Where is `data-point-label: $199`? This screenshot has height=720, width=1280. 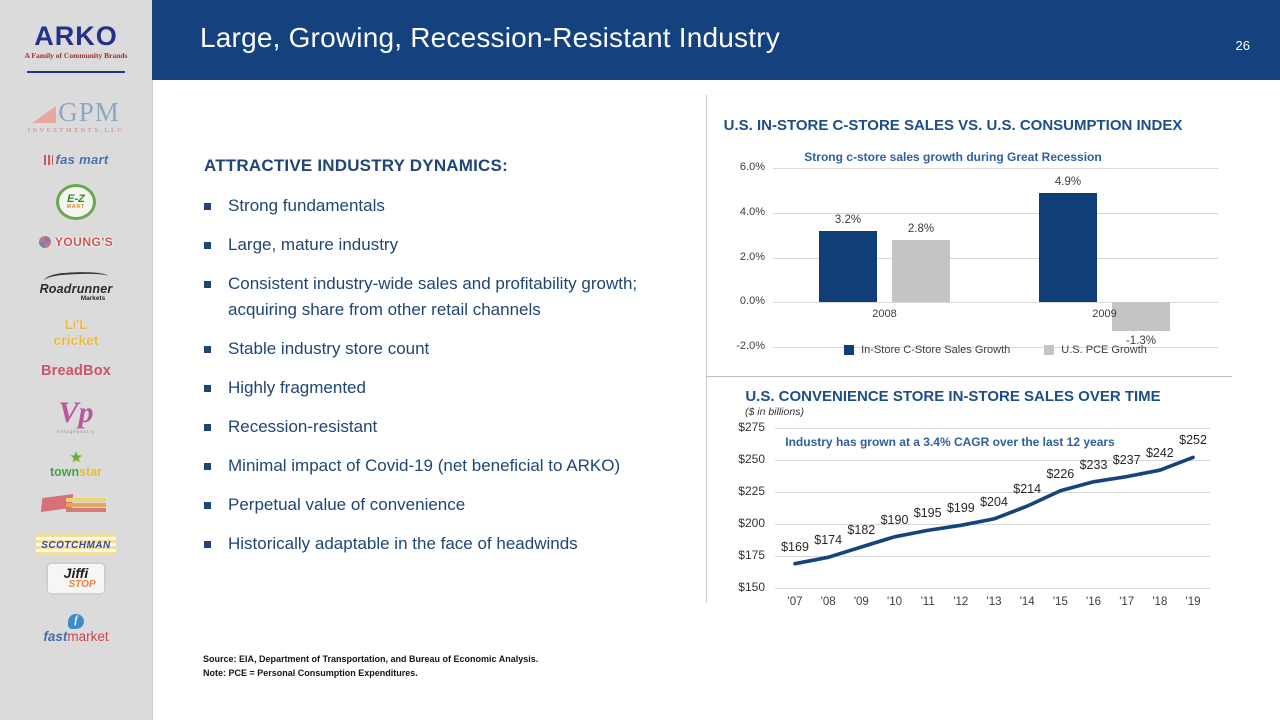
data-point-label: $199 is located at coordinates (960, 508).